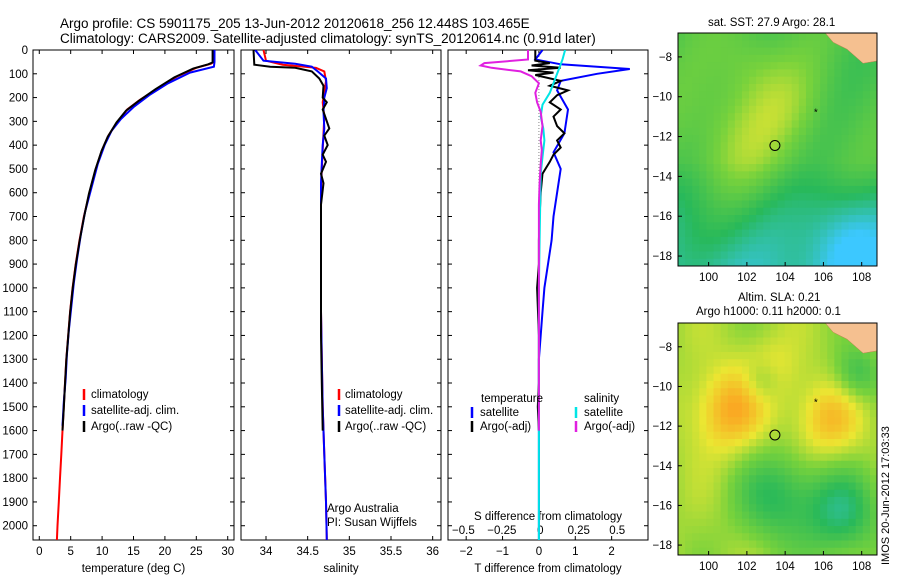  Describe the element at coordinates (501, 531) in the screenshot. I see `difference-top-xtick-label: −0.25` at that location.